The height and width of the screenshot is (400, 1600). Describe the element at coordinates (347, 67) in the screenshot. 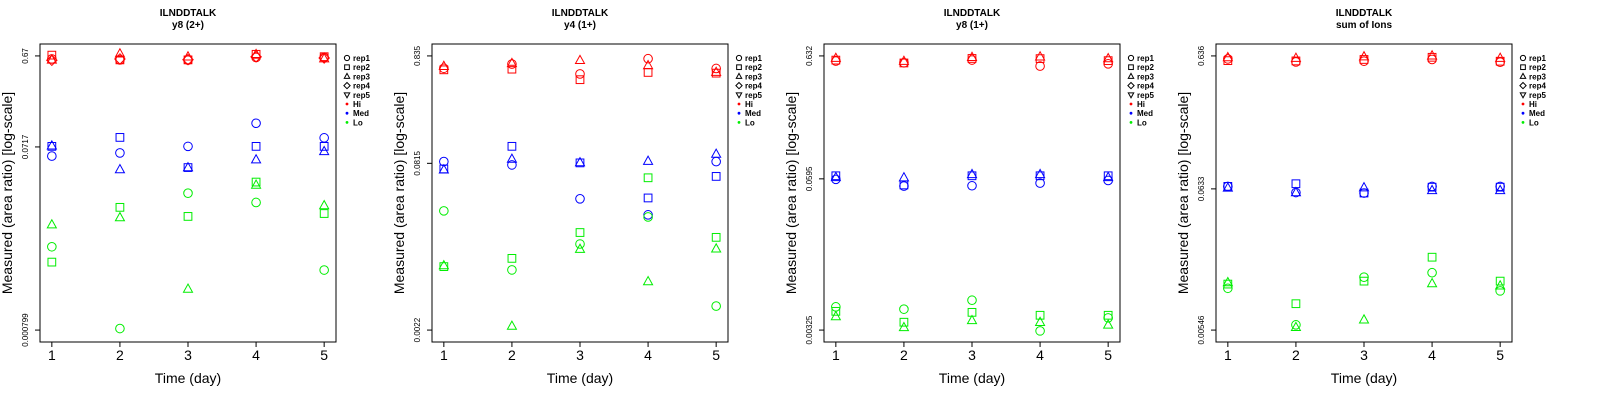

I see `legend-symbol-rep2` at that location.